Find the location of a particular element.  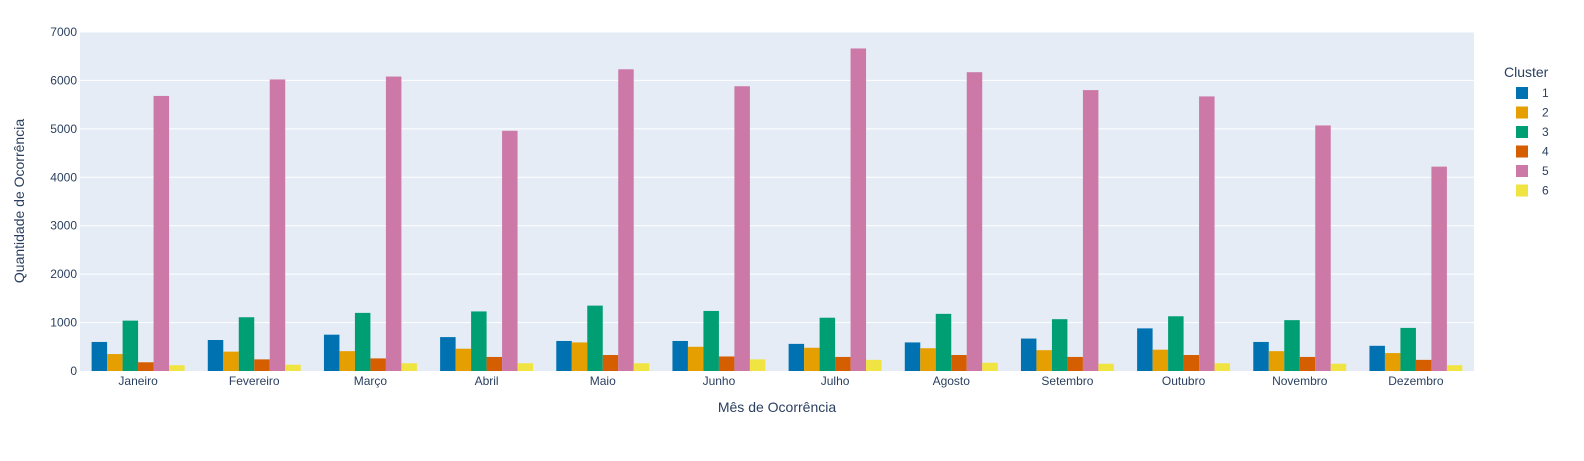

y-tick-label: 6000 is located at coordinates (63, 80).